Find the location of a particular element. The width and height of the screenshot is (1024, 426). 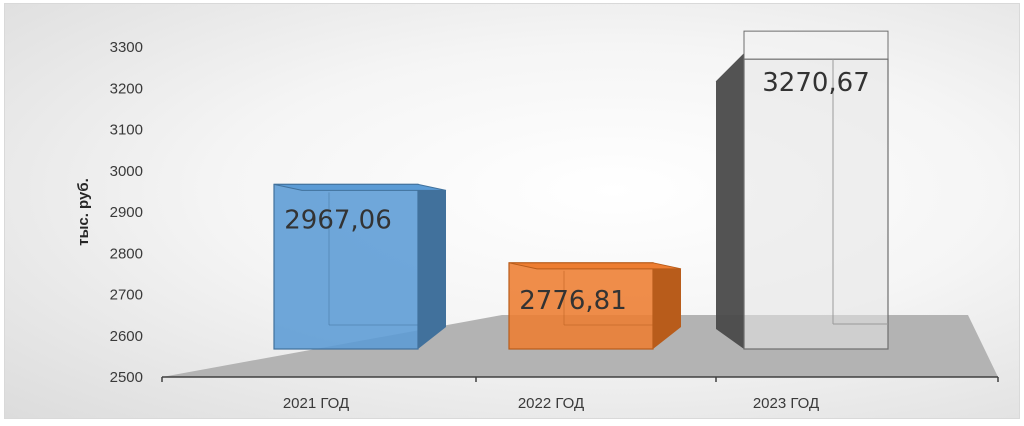

y-axis-title: тыс. руб. is located at coordinates (83, 212).